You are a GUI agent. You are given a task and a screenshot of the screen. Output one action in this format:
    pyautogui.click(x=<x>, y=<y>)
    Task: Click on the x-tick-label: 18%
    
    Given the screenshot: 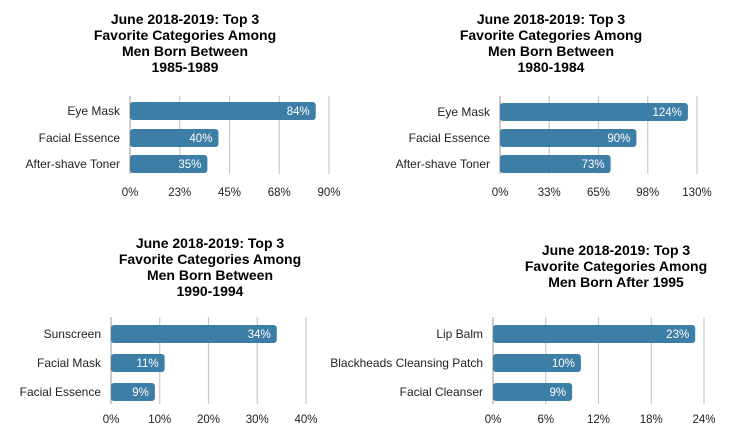 What is the action you would take?
    pyautogui.click(x=651, y=420)
    